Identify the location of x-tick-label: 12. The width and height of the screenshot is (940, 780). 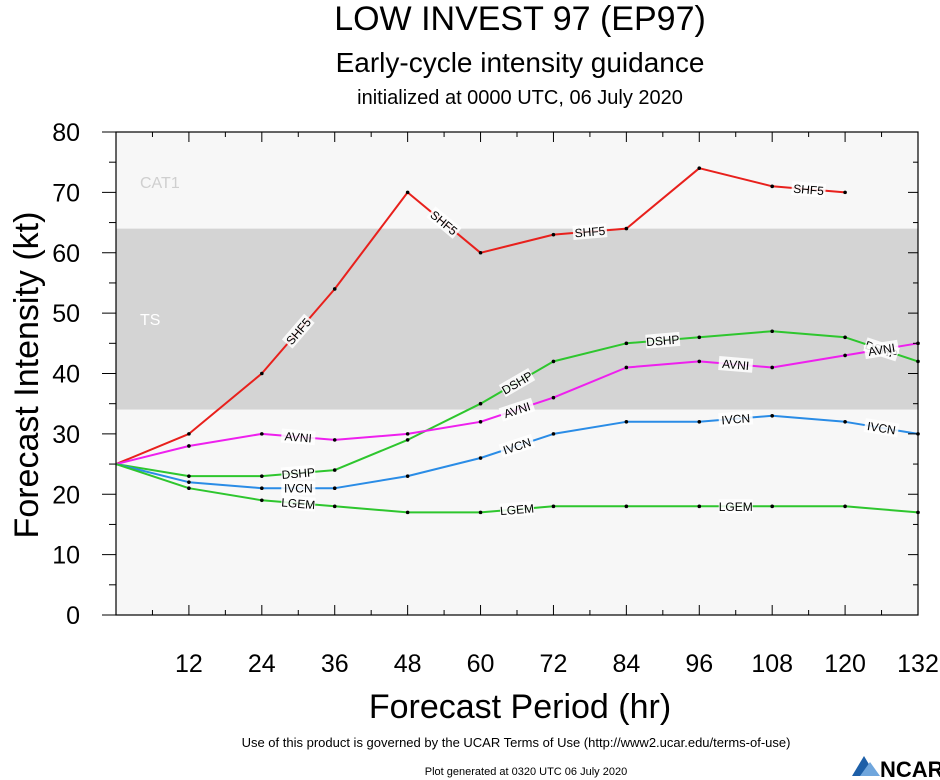
(189, 664).